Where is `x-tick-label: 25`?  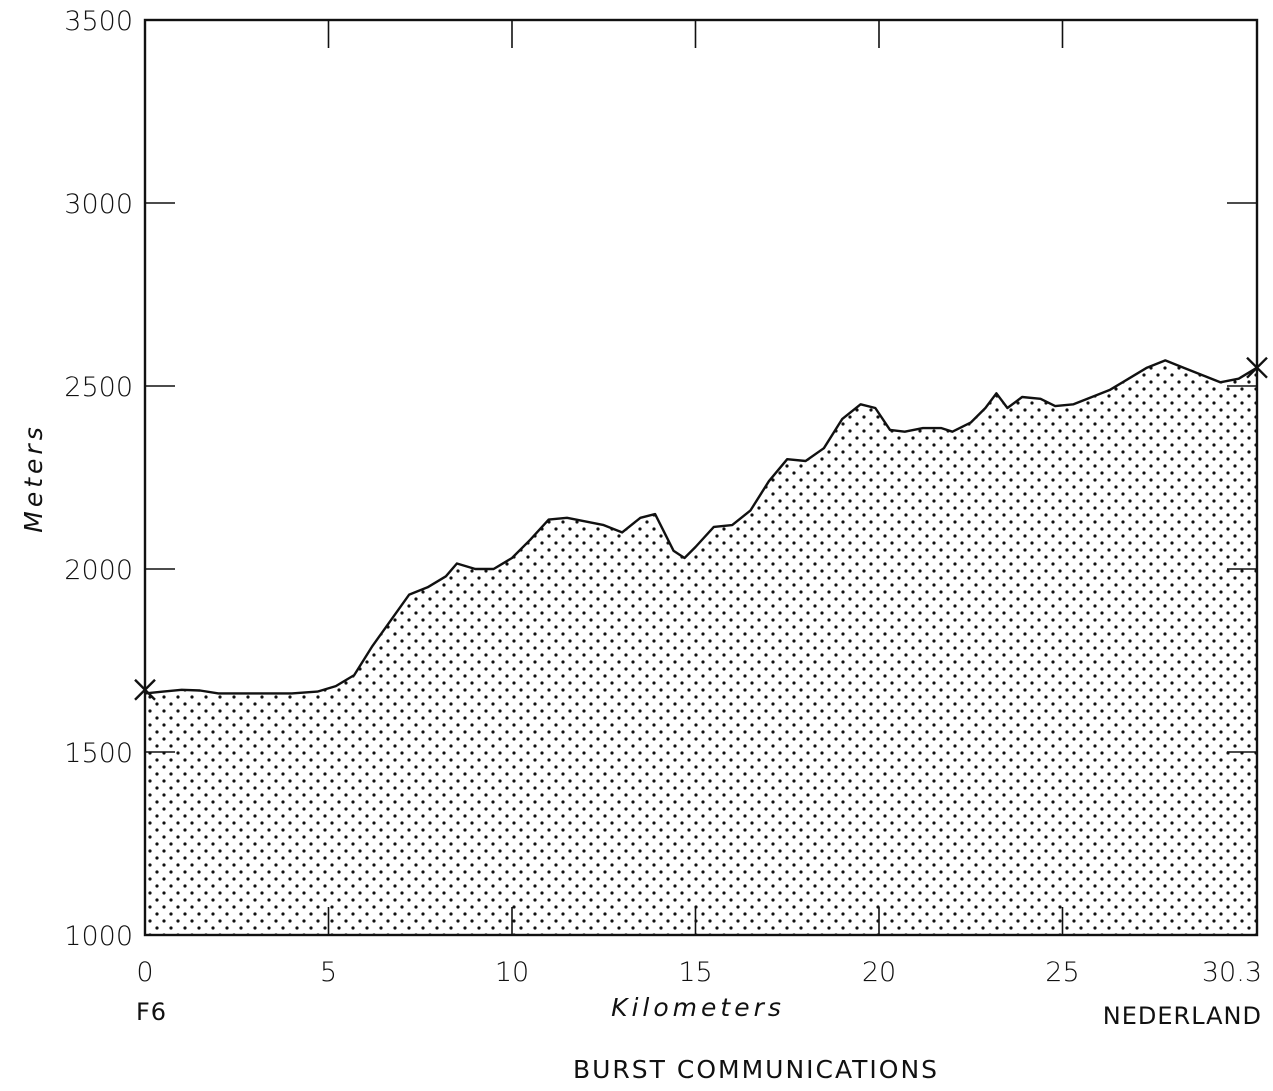
x-tick-label: 25 is located at coordinates (1062, 972).